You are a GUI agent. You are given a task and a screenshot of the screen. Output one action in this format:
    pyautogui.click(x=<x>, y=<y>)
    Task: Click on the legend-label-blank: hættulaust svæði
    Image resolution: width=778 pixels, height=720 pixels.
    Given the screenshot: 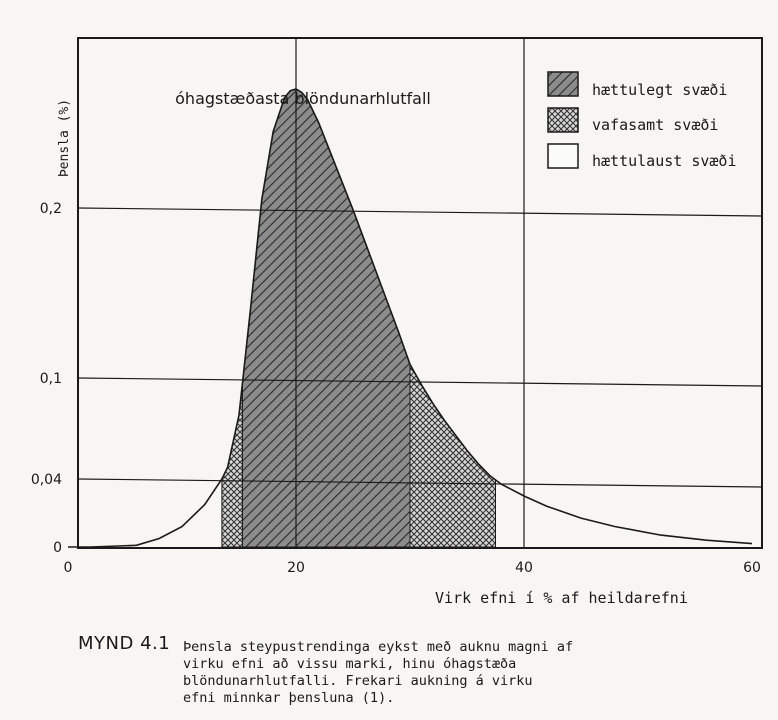 What is the action you would take?
    pyautogui.click(x=664, y=161)
    